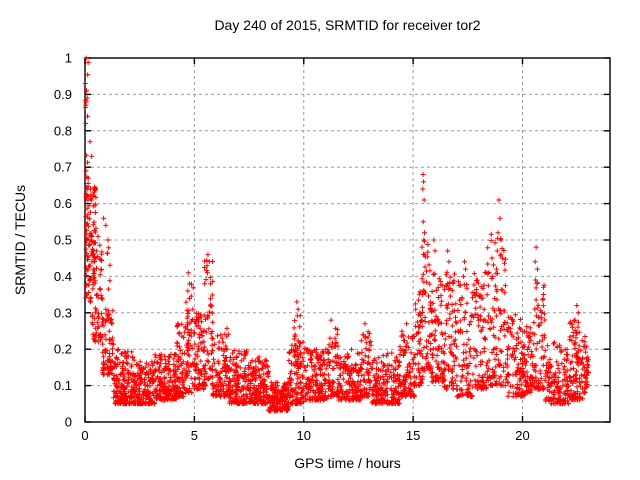 The height and width of the screenshot is (480, 640). I want to click on svg-text: 1, so click(68, 58).